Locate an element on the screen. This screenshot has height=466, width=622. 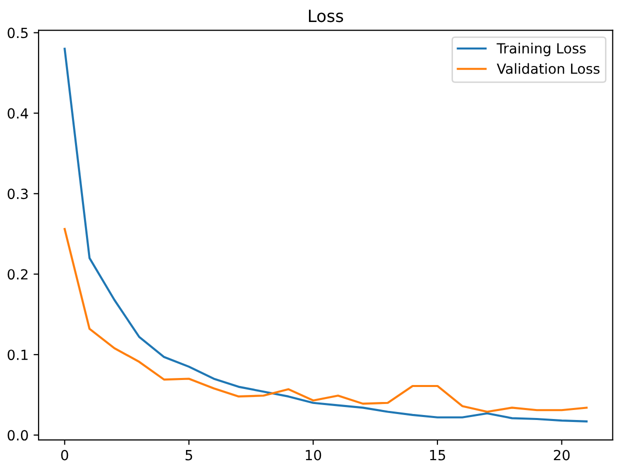
y-tick-label: 0.5 is located at coordinates (18, 33).